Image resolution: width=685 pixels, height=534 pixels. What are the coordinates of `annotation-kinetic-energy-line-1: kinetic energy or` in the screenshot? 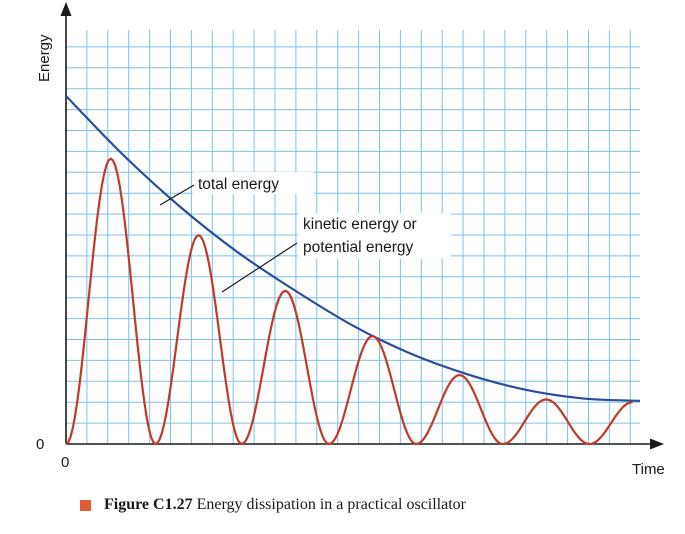 It's located at (360, 224).